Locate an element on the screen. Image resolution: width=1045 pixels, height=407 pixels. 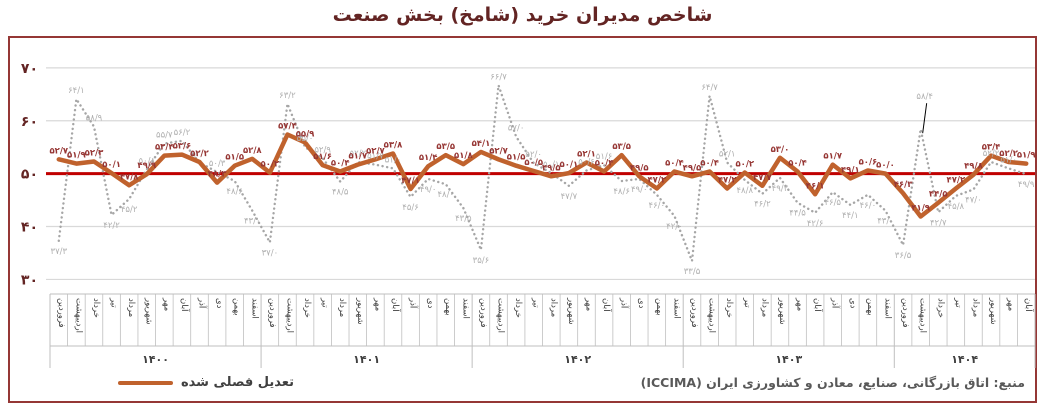
raw-data-label: ۶۴/۷ is located at coordinates (709, 88).